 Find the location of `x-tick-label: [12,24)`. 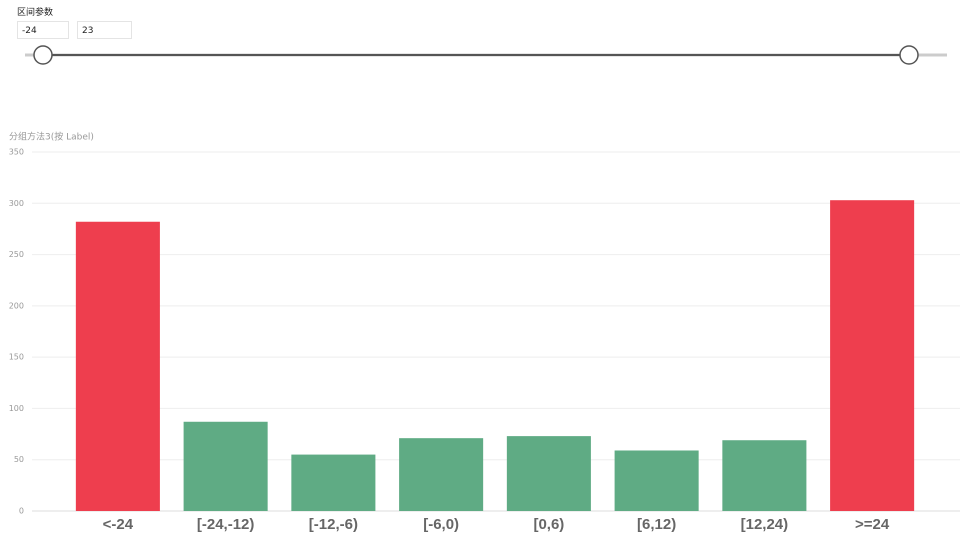

x-tick-label: [12,24) is located at coordinates (765, 524).